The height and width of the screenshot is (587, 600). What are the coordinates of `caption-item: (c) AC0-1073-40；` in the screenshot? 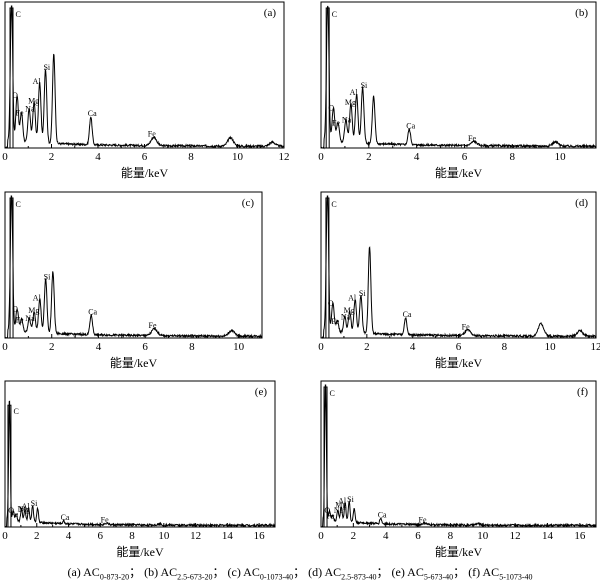 It's located at (267, 572).